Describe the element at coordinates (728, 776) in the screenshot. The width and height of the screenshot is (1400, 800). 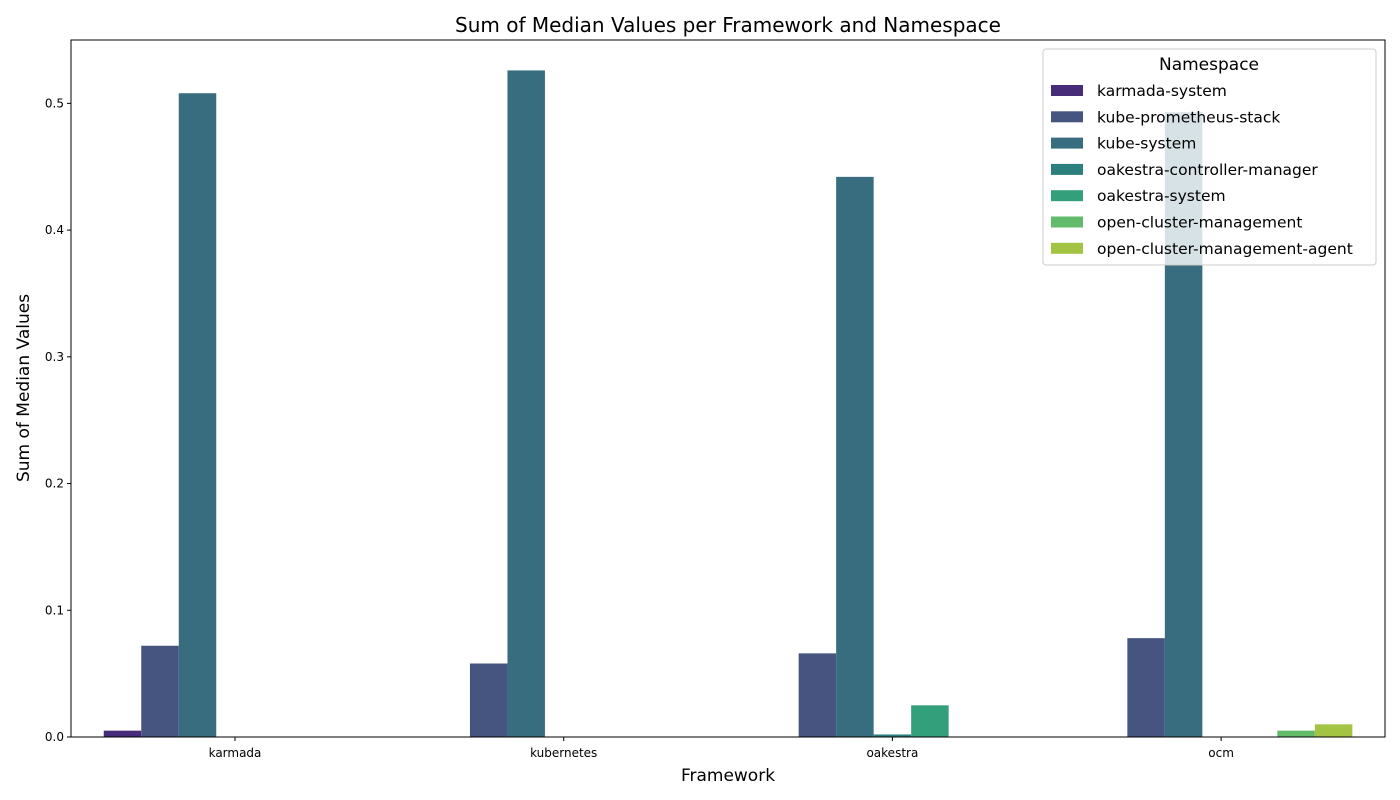
I see `x-axis-label: Framework` at that location.